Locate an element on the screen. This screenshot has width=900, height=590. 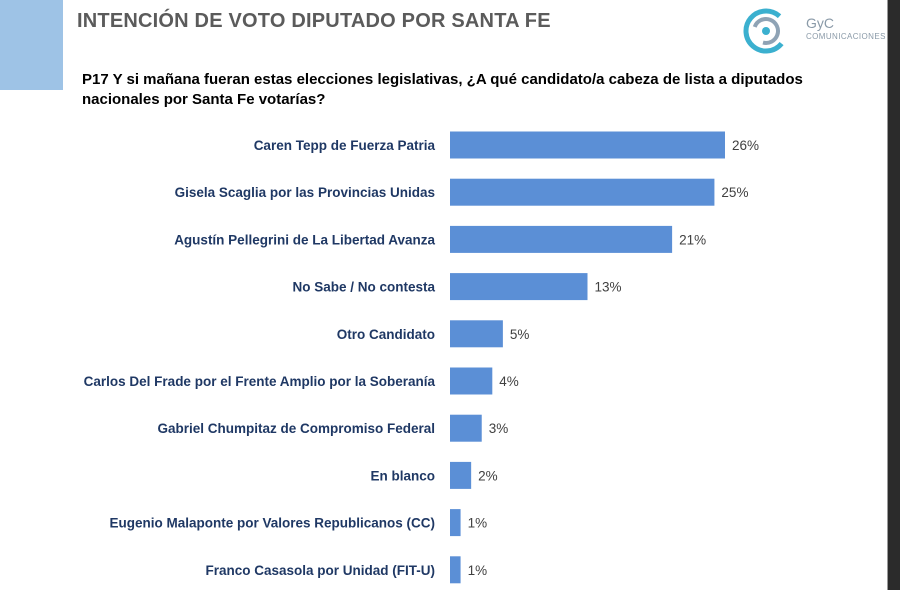
category-label: No Sabe / No contesta is located at coordinates (363, 287).